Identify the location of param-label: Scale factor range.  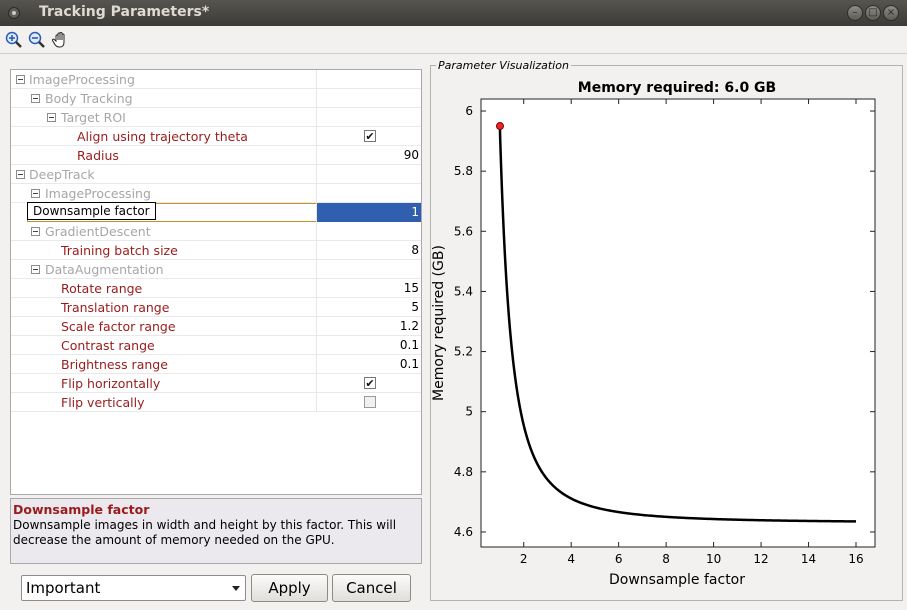
(118, 326).